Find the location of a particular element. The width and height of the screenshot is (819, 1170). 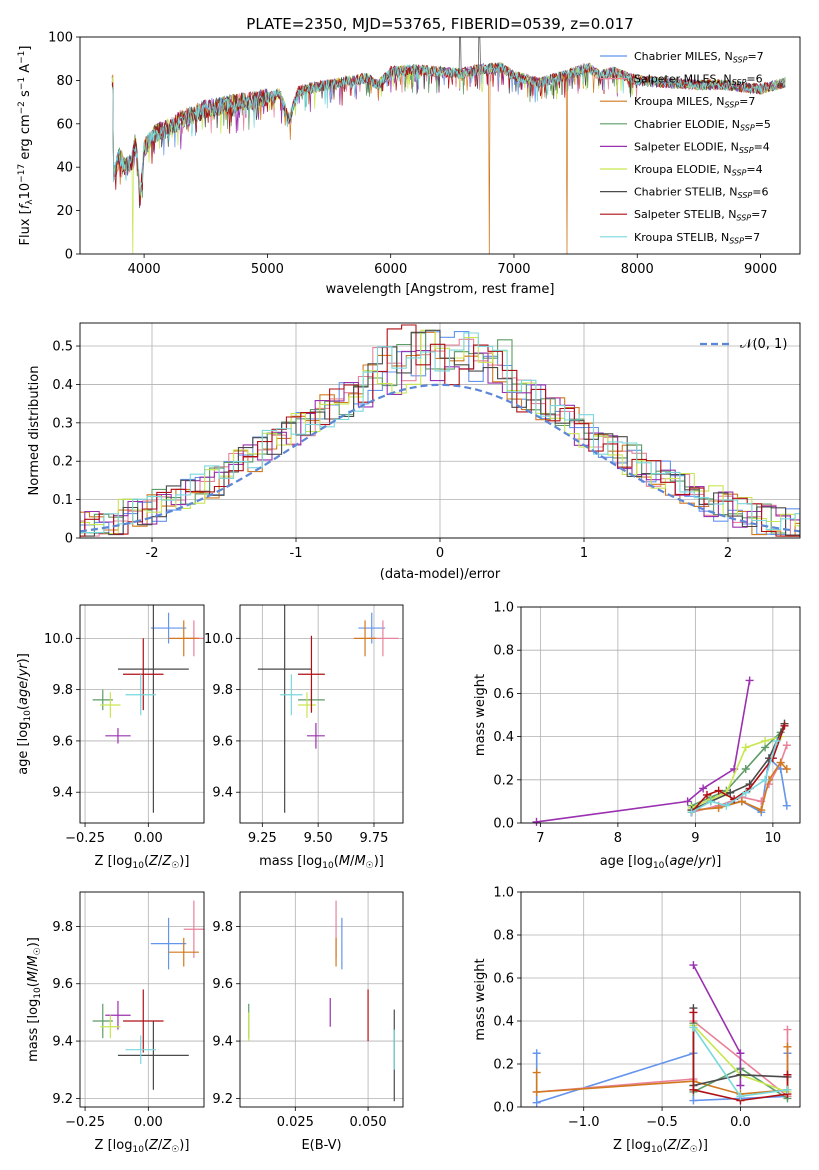

y-axis-label: mass [log10(M/M☉)] is located at coordinates (34, 999).